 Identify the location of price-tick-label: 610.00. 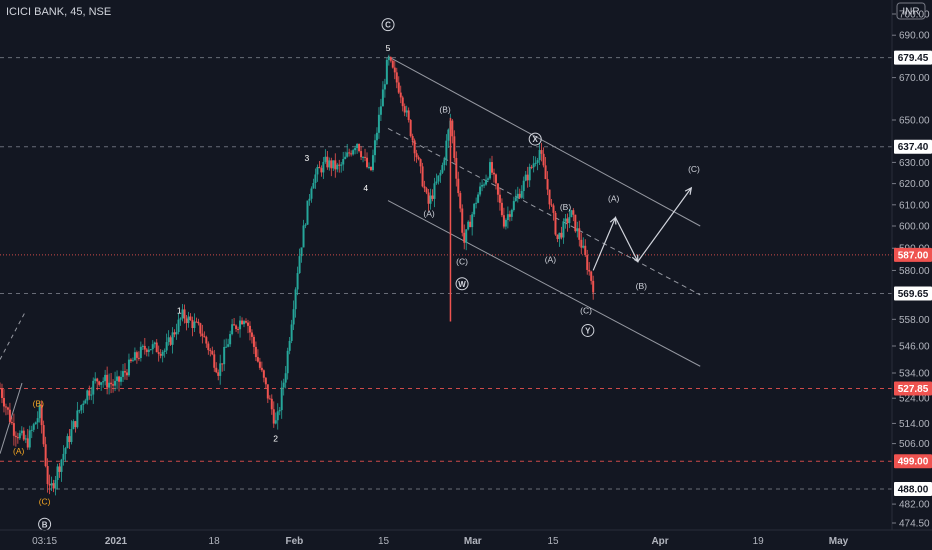
(914, 205).